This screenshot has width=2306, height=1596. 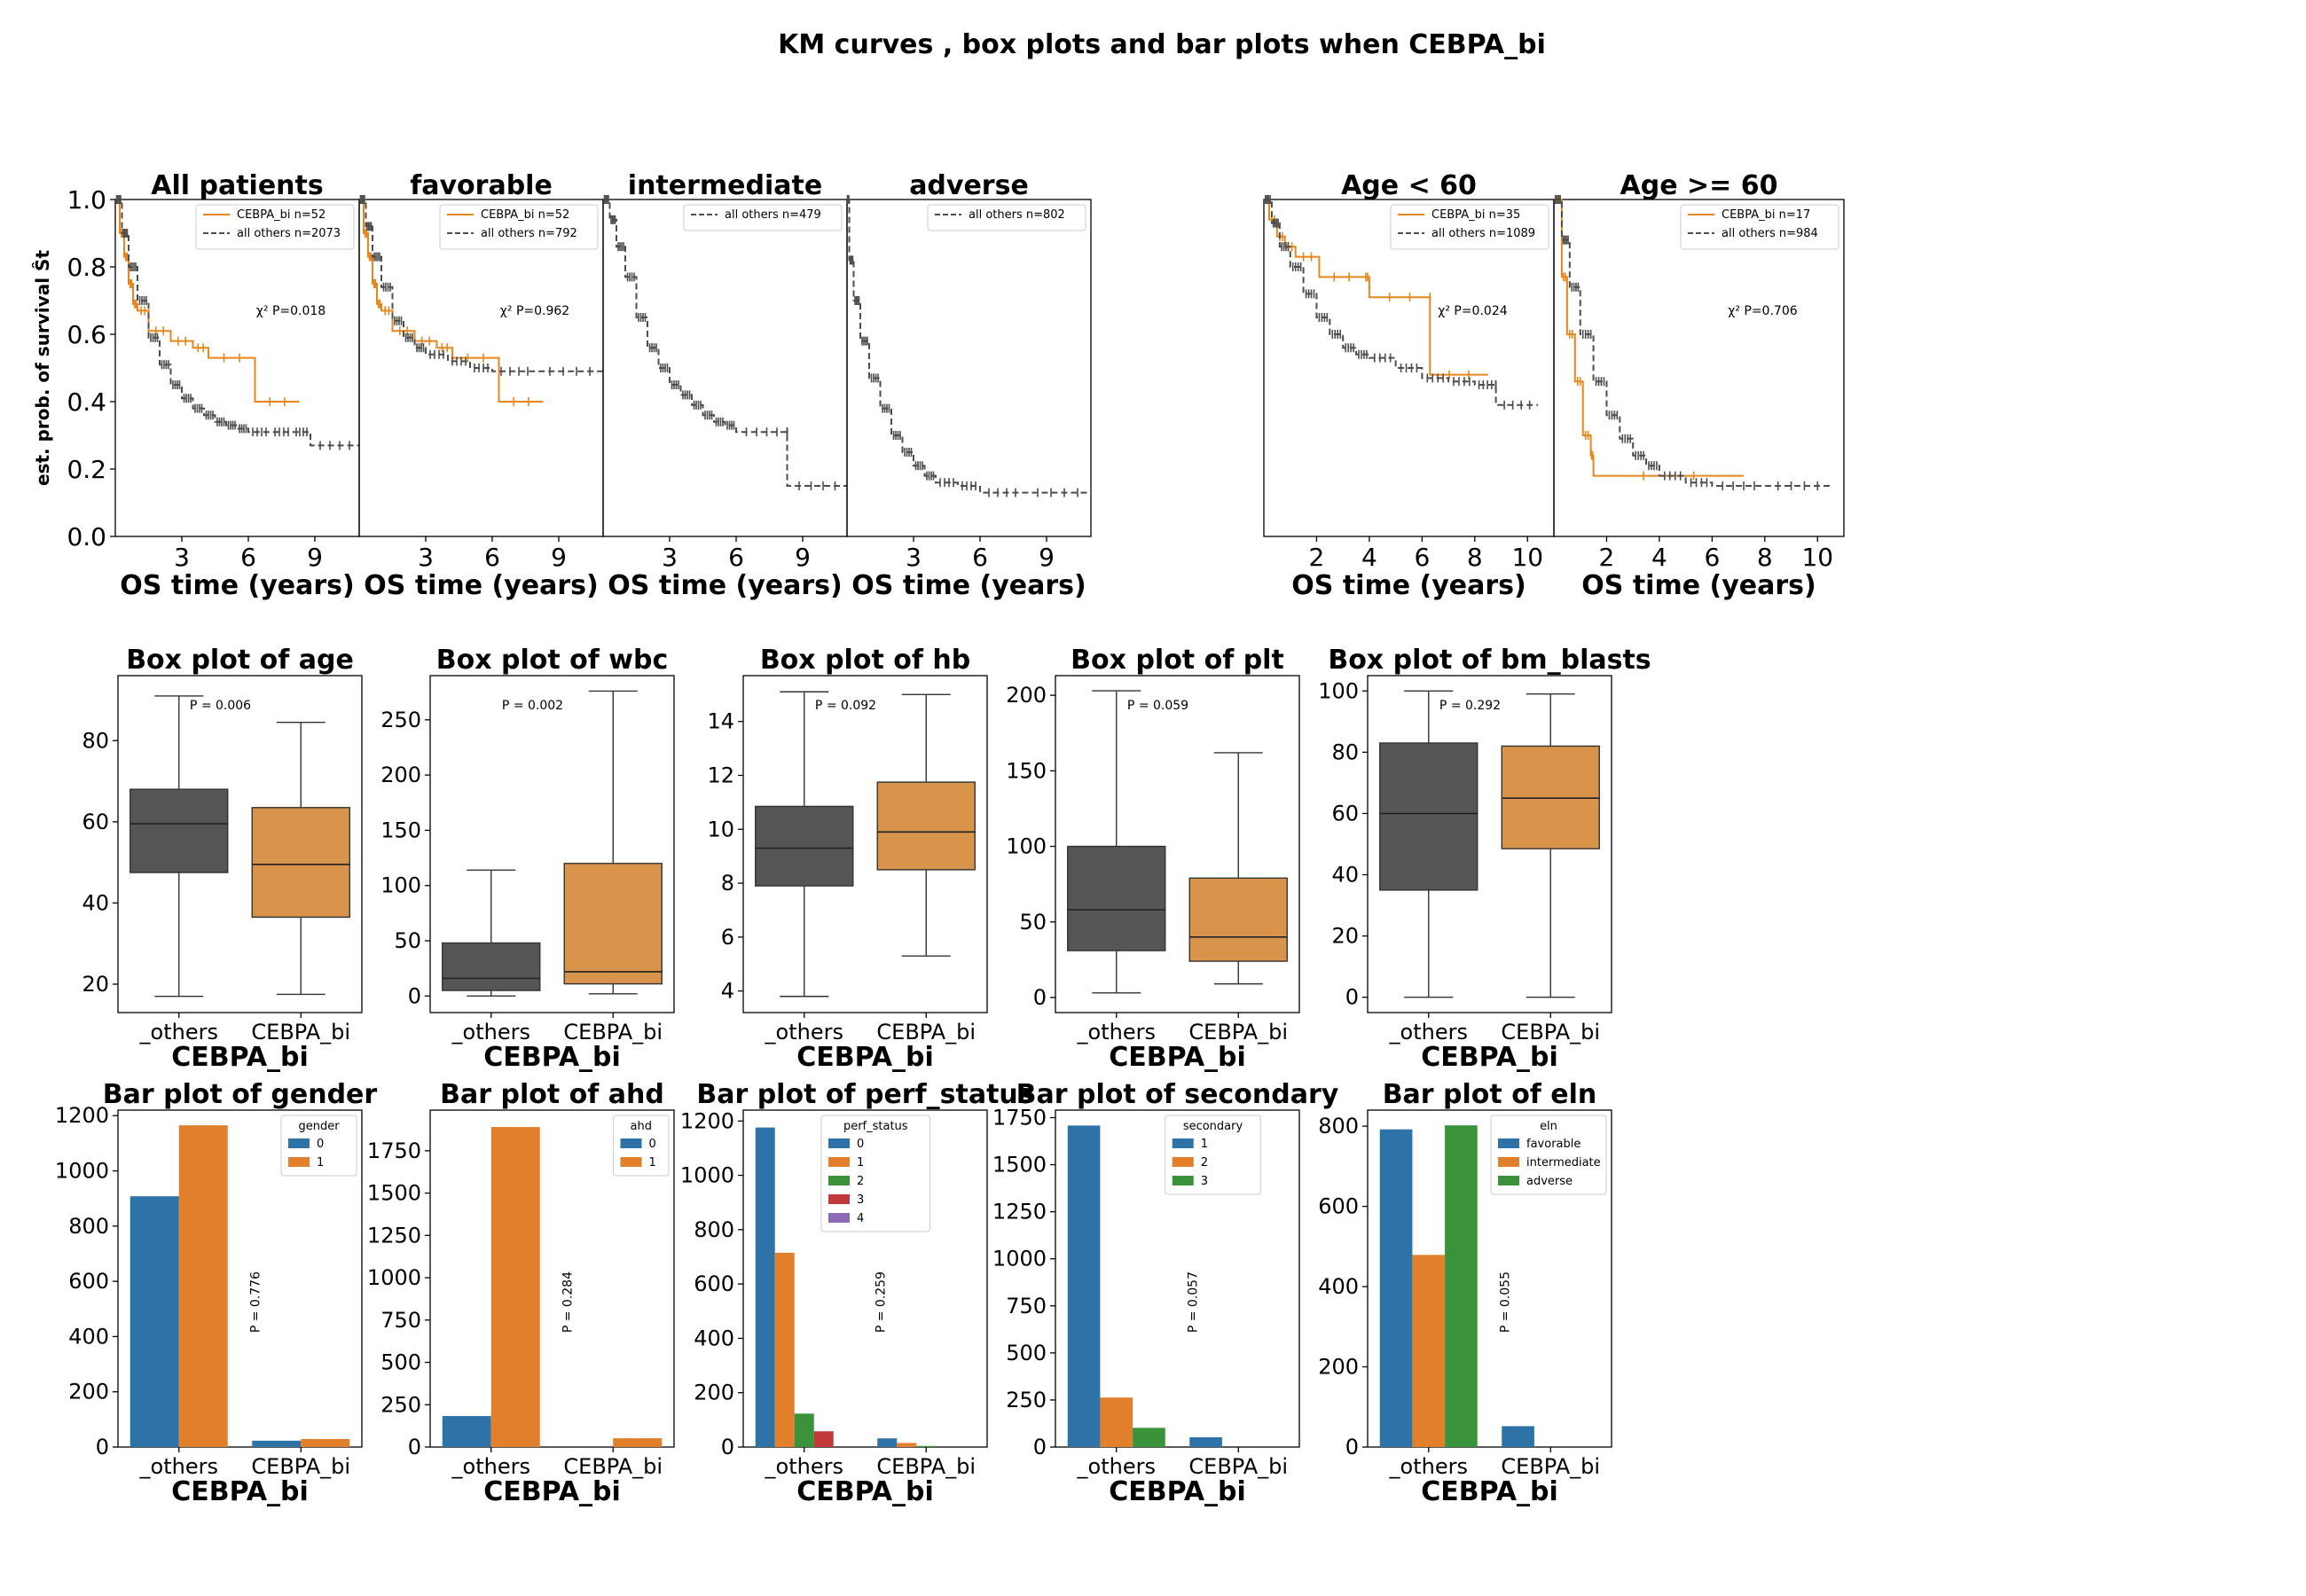 I want to click on box_wbc-frame, so click(x=552, y=844).